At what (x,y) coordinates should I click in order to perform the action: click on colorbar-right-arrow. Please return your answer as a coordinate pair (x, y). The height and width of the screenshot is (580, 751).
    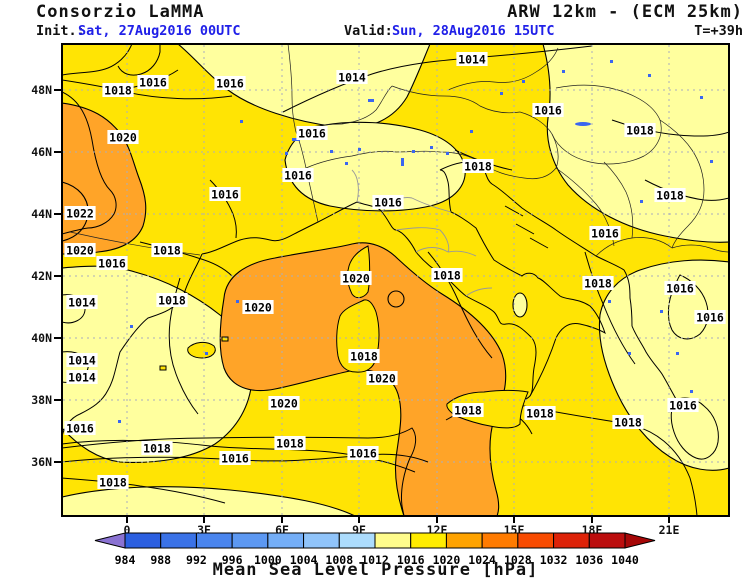
    Looking at the image, I should click on (640, 540).